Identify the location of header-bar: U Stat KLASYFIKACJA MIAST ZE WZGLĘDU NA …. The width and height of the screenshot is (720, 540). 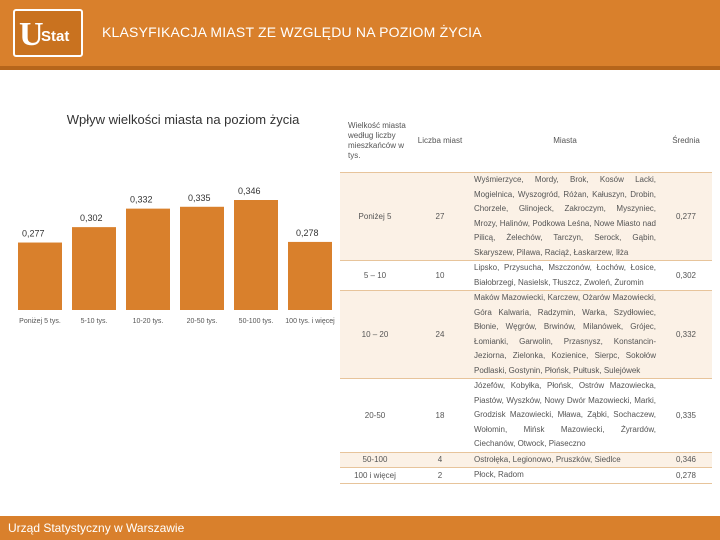
(360, 33).